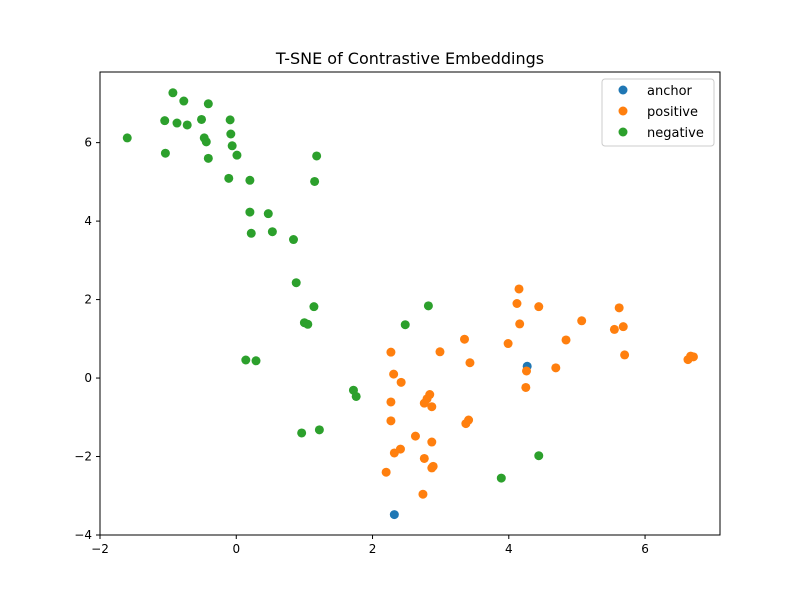 The width and height of the screenshot is (800, 600). Describe the element at coordinates (675, 133) in the screenshot. I see `legend-label-negative: negative` at that location.